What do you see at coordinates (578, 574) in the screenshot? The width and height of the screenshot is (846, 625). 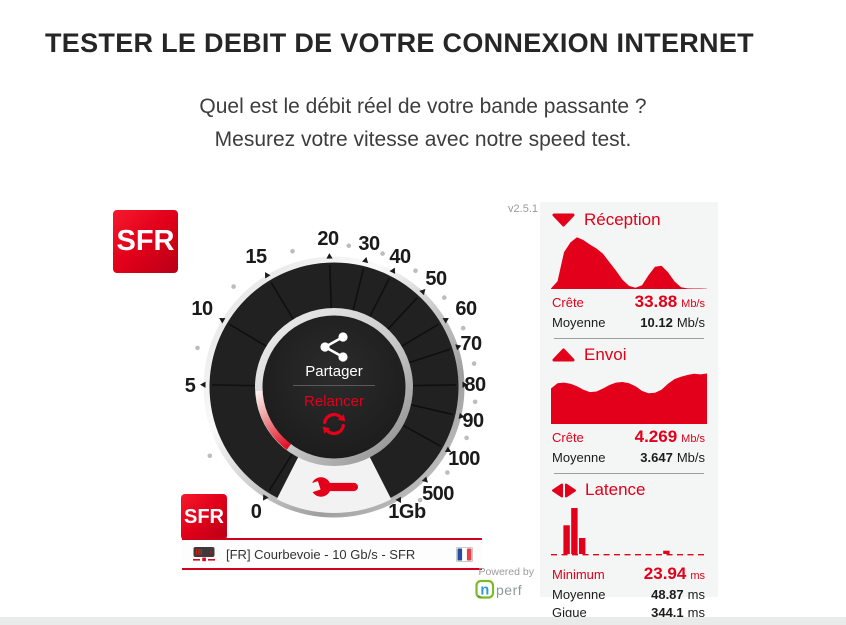 I see `stat-label: Minimum` at bounding box center [578, 574].